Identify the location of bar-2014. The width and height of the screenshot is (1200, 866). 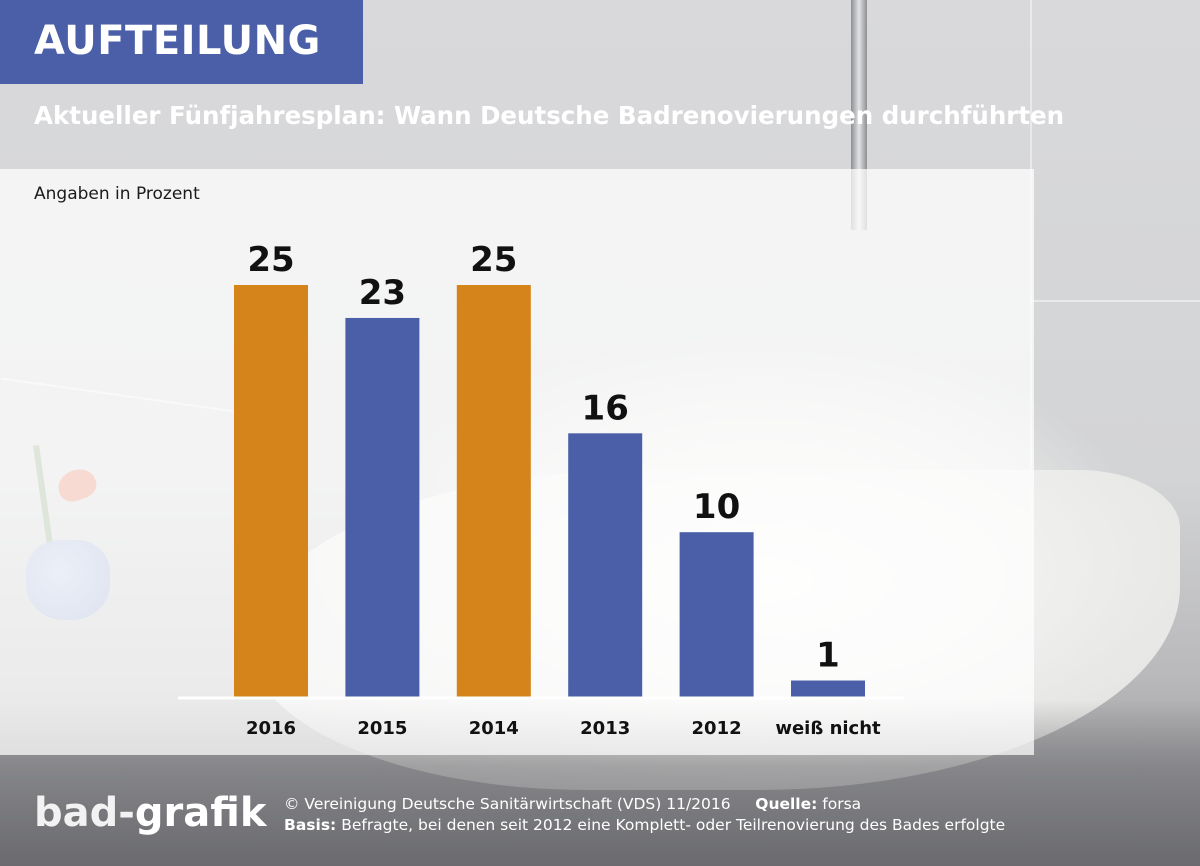
(493, 491).